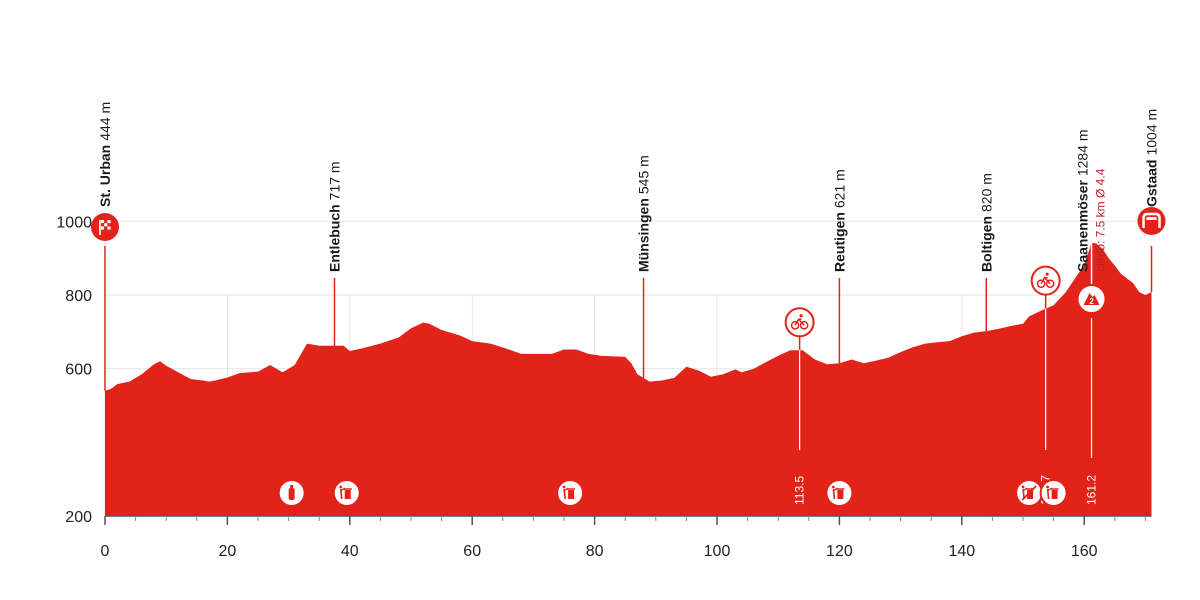  I want to click on y-tick-label: 200, so click(78, 517).